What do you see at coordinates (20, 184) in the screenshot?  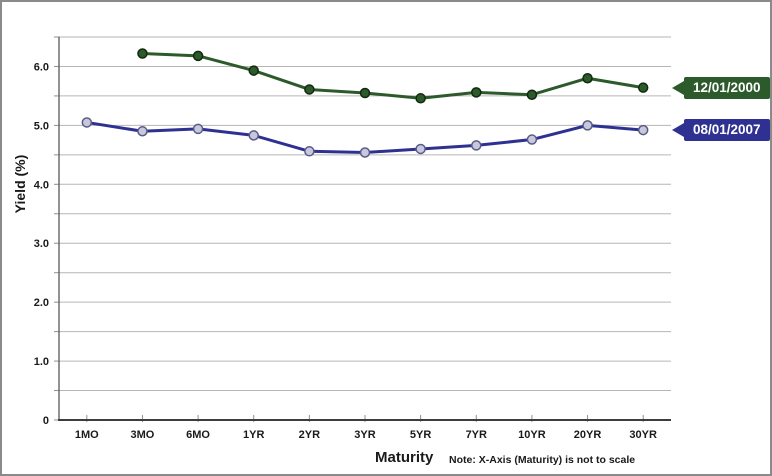 I see `y-axis-title: Yield (%)` at bounding box center [20, 184].